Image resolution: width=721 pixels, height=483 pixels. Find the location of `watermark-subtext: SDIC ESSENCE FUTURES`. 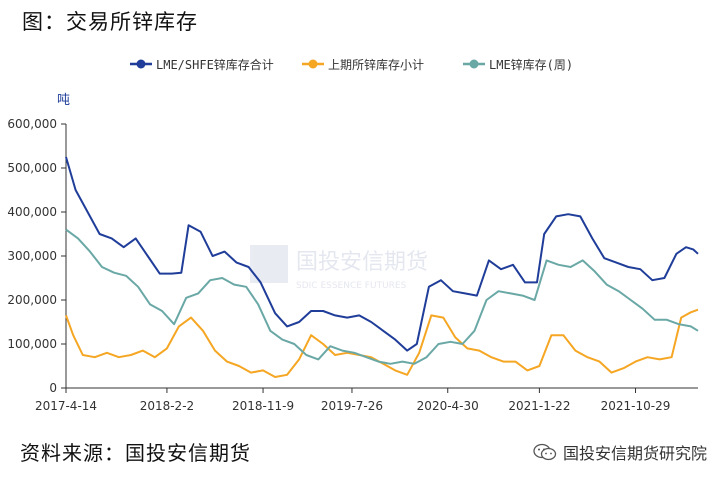

watermark-subtext: SDIC ESSENCE FUTURES is located at coordinates (351, 286).